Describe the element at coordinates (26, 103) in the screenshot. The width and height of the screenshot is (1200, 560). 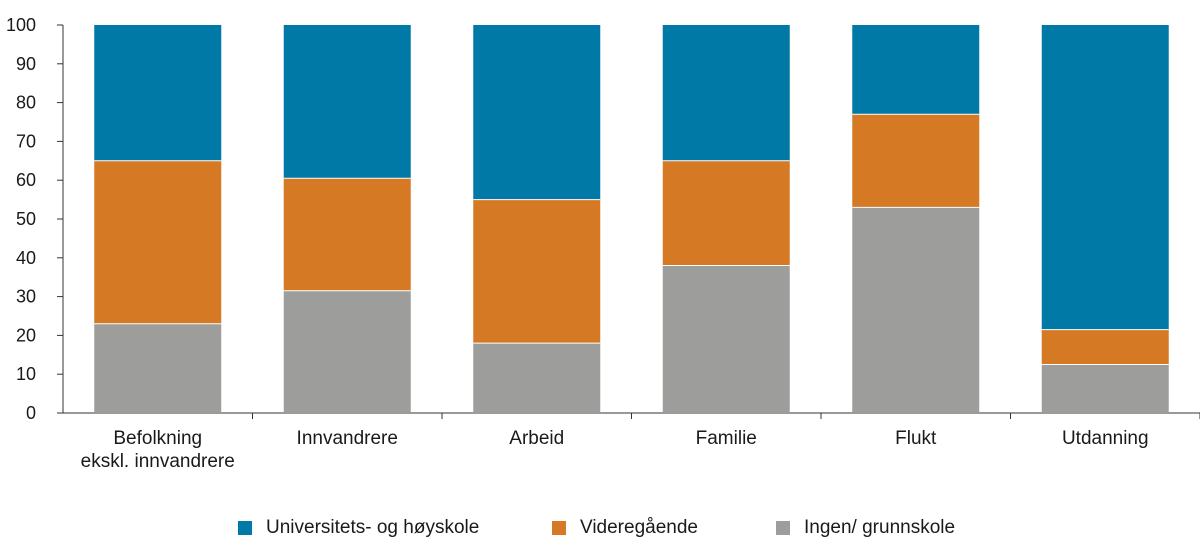
I see `y-tick-label: 80` at that location.